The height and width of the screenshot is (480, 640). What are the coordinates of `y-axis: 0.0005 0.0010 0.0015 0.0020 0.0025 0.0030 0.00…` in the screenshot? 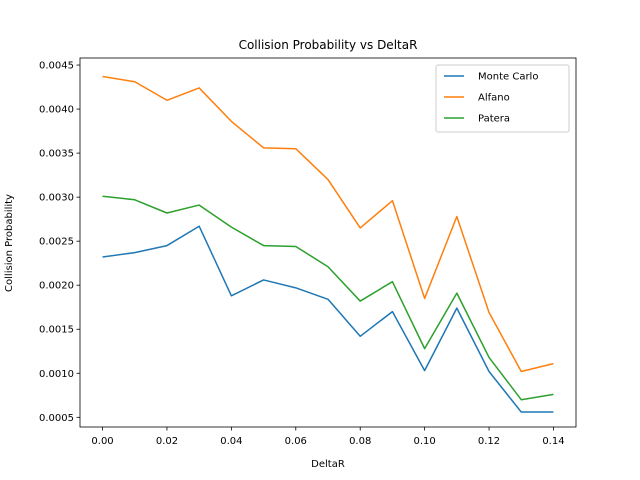 It's located at (59, 242).